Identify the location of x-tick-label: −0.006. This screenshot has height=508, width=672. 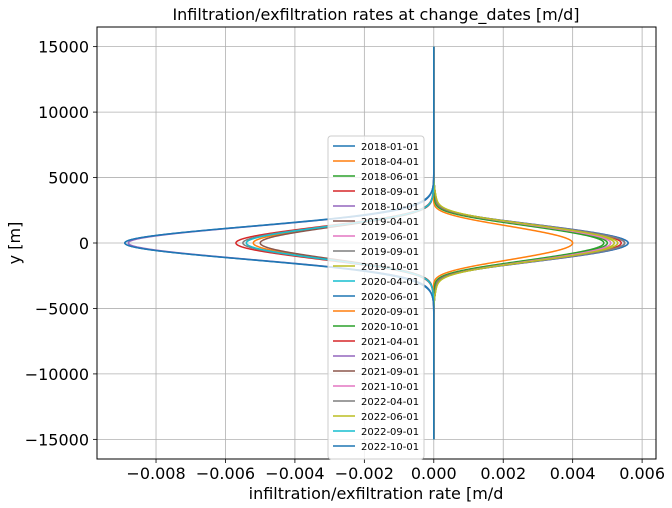
(225, 473).